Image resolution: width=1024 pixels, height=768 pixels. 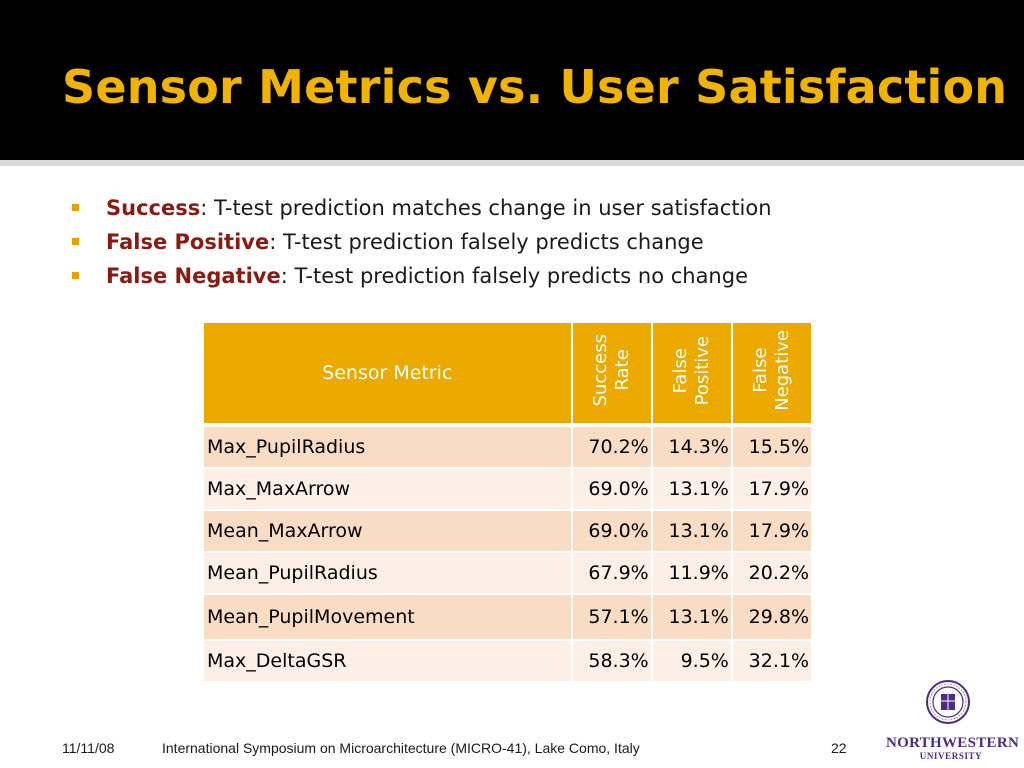 What do you see at coordinates (535, 87) in the screenshot?
I see `slide-title: Sensor Metrics vs. User Satisfaction` at bounding box center [535, 87].